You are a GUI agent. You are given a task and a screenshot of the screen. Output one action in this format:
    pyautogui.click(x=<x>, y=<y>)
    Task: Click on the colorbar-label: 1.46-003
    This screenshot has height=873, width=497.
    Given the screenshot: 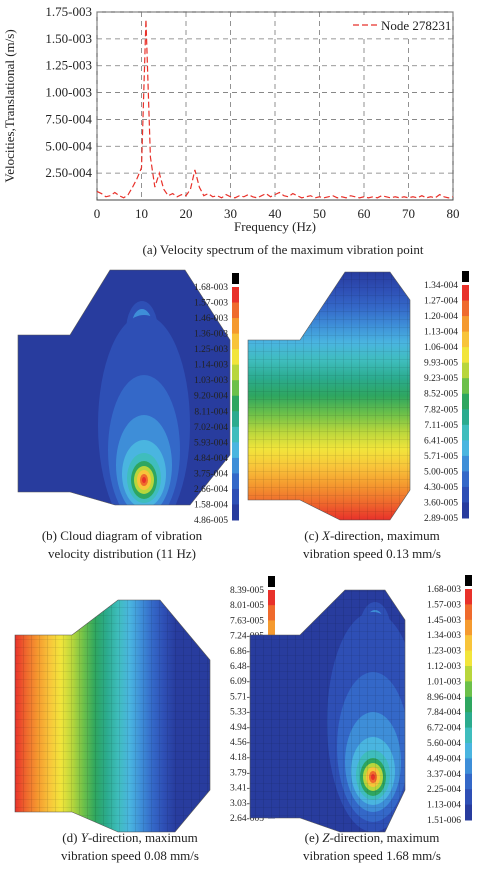 What is the action you would take?
    pyautogui.click(x=211, y=319)
    